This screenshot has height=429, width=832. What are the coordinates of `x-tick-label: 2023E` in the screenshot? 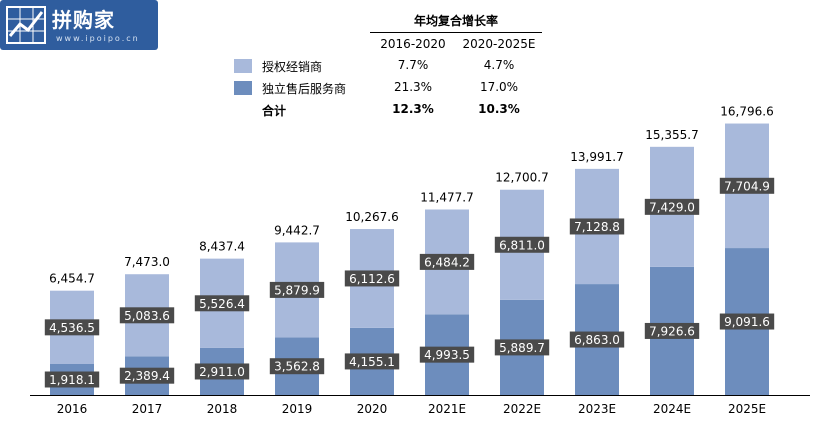 It's located at (597, 409).